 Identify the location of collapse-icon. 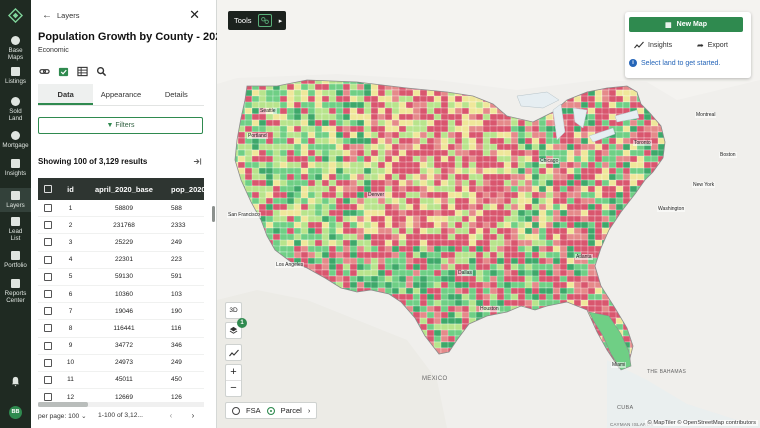
(197, 161).